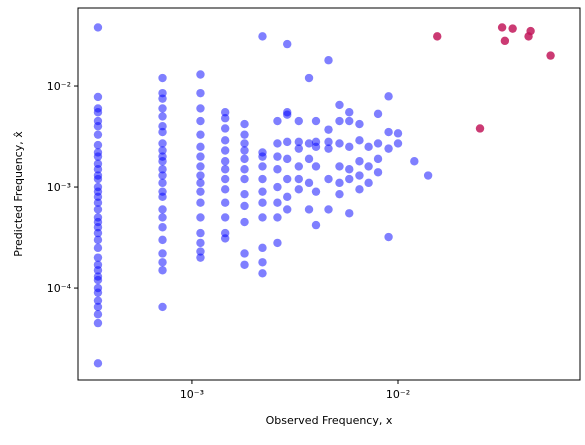 This screenshot has height=445, width=585. Describe the element at coordinates (192, 394) in the screenshot. I see `x-tick-label: 10⁻³` at that location.